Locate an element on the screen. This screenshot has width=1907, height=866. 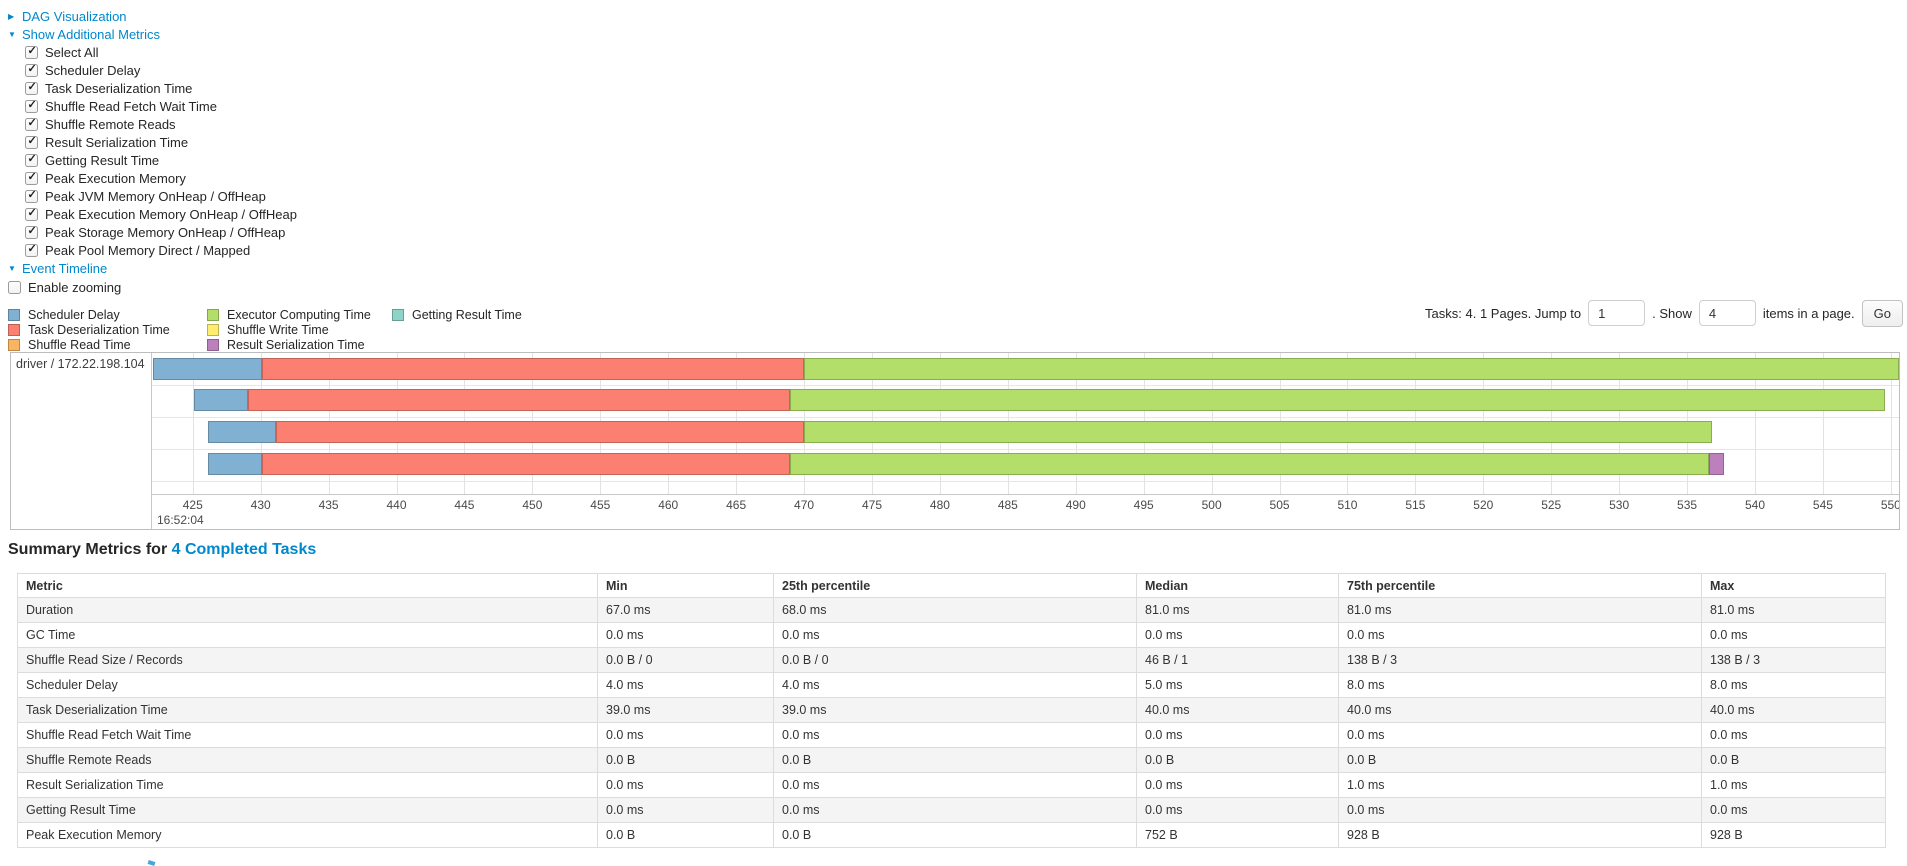
legend-label: Shuffle Write Time is located at coordinates (278, 330).